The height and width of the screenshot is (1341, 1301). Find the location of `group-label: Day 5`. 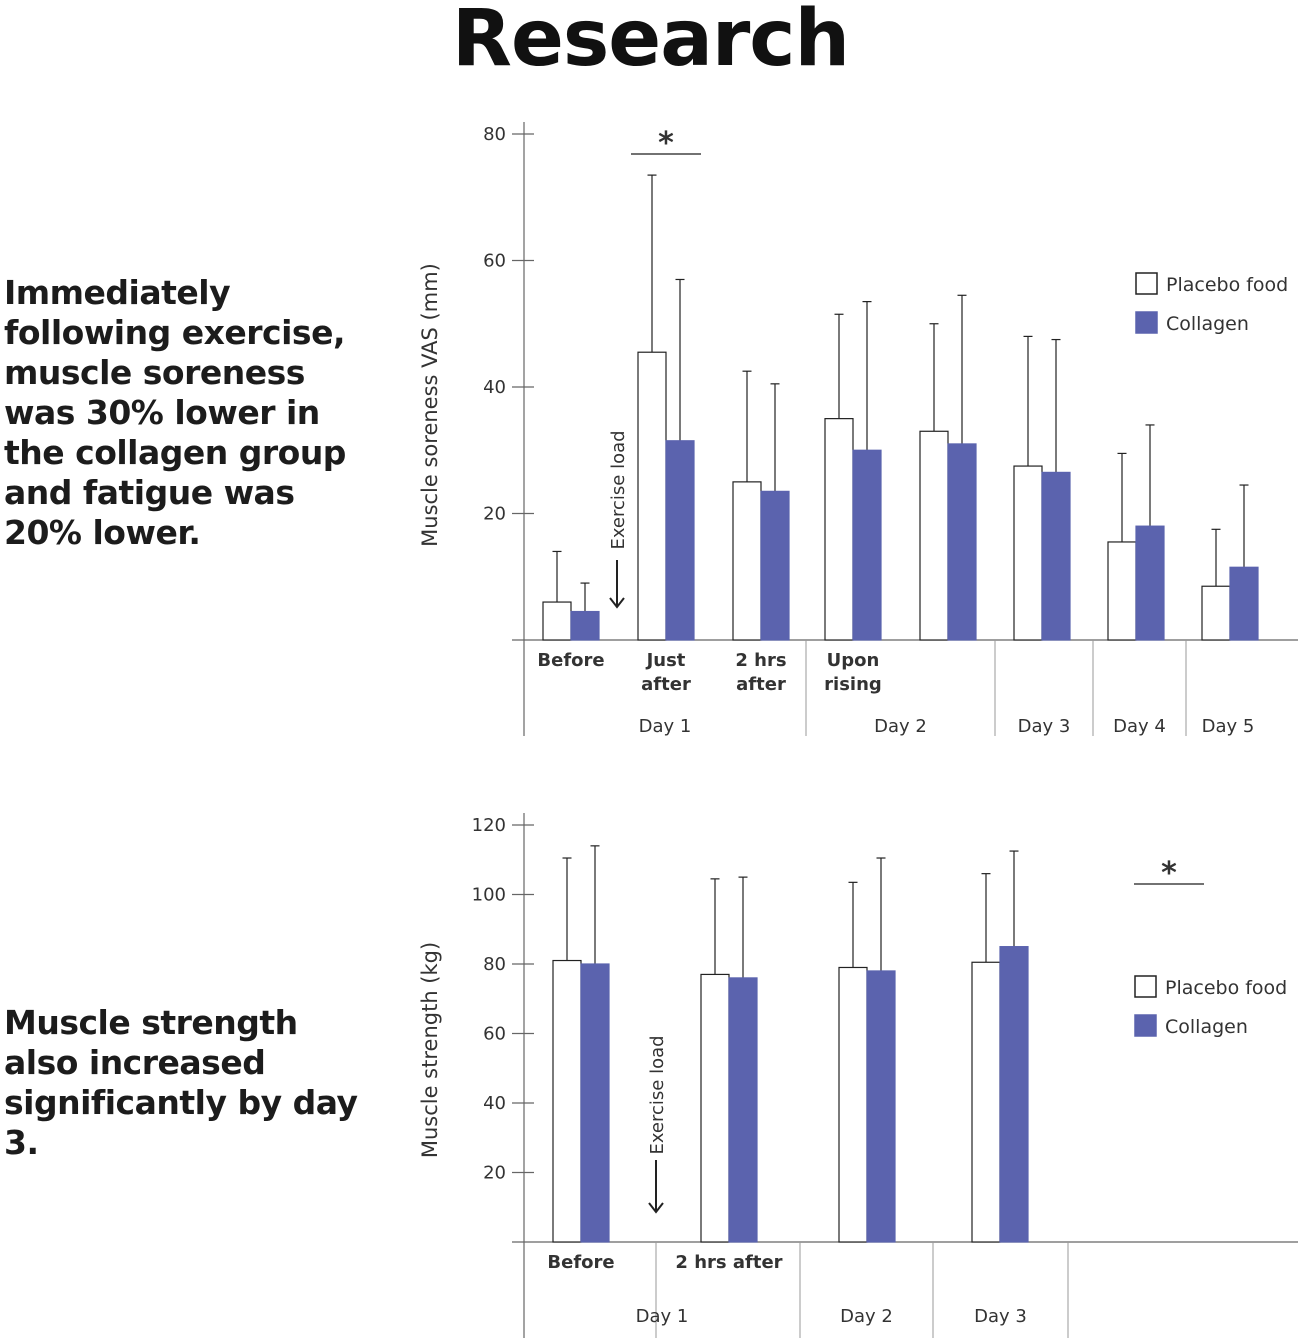

group-label: Day 5 is located at coordinates (1228, 726).